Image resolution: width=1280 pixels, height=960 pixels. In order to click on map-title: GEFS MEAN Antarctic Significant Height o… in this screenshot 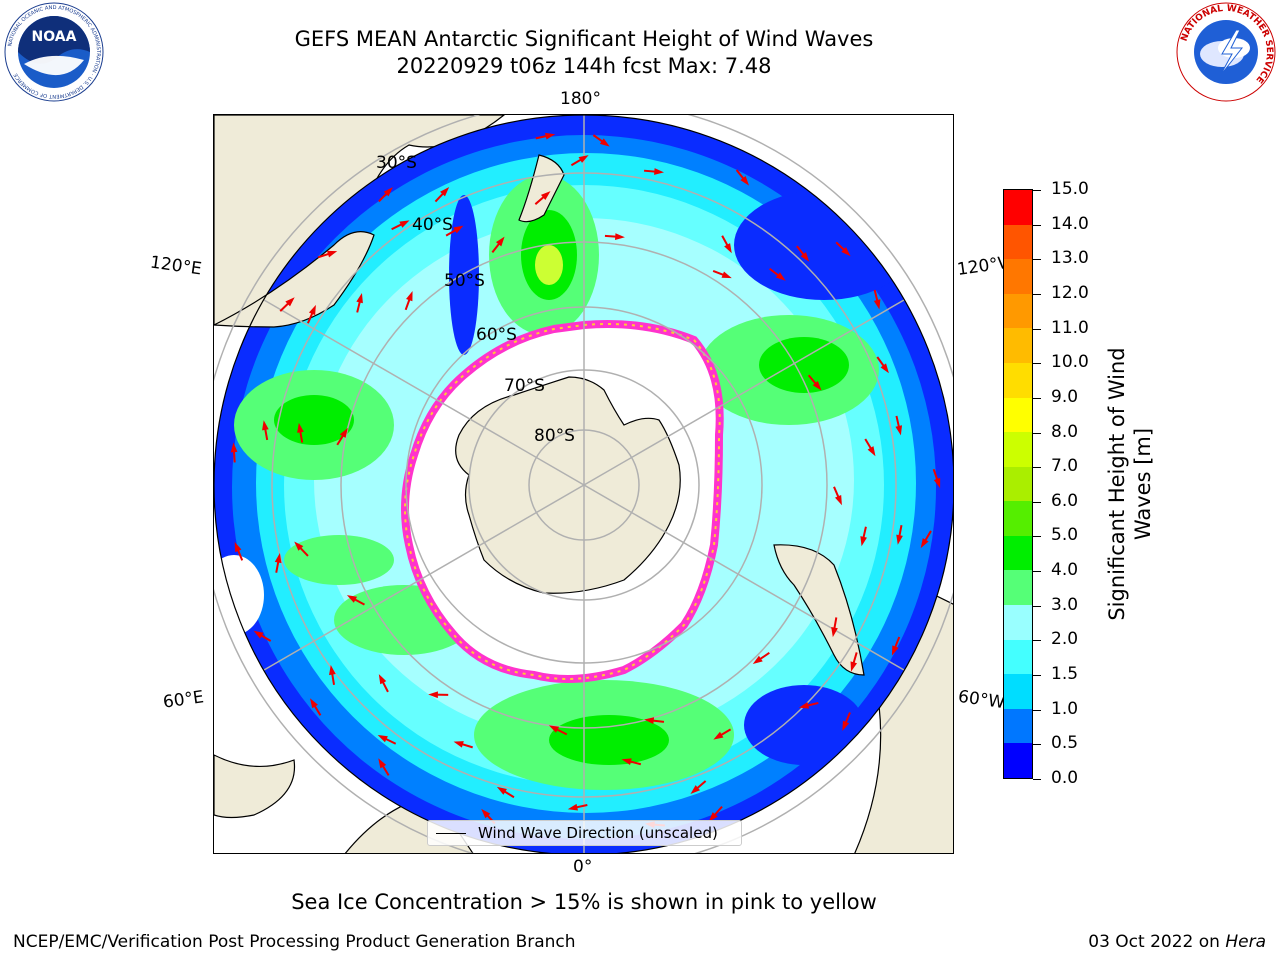, I will do `click(584, 39)`.